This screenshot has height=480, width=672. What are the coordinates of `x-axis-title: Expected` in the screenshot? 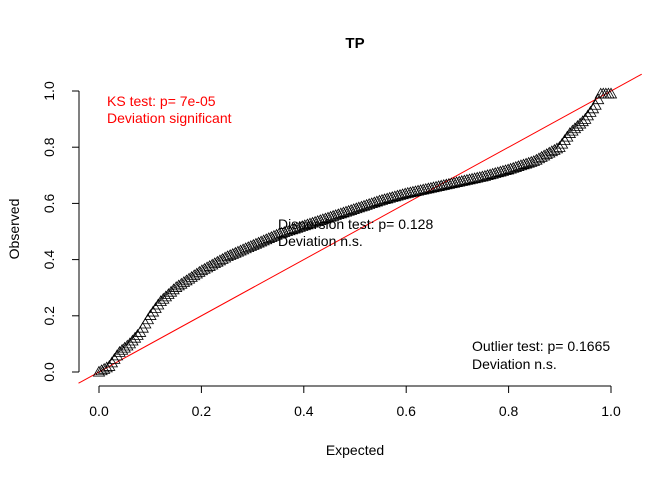 It's located at (355, 450).